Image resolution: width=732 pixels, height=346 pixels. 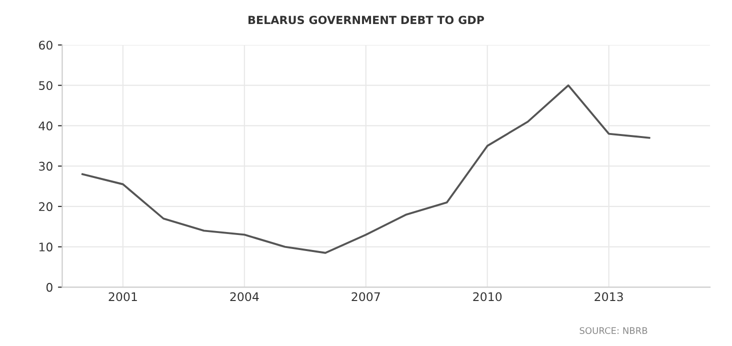 What do you see at coordinates (614, 330) in the screenshot?
I see `source-note: SOURCE: NBRB` at bounding box center [614, 330].